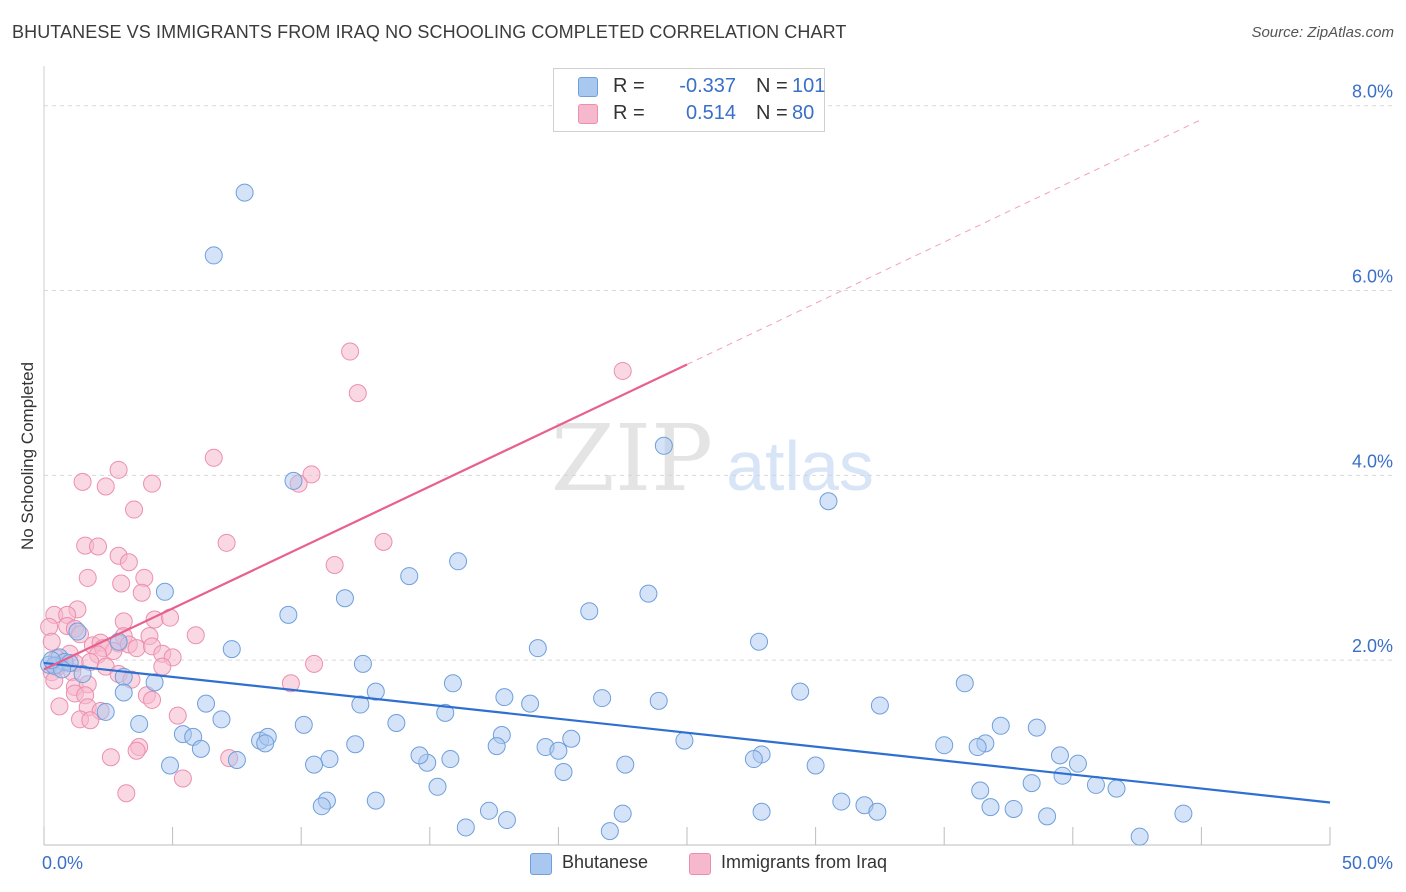 This screenshot has height=892, width=1406. I want to click on trend-line-iraq-extension, so click(944, 242).